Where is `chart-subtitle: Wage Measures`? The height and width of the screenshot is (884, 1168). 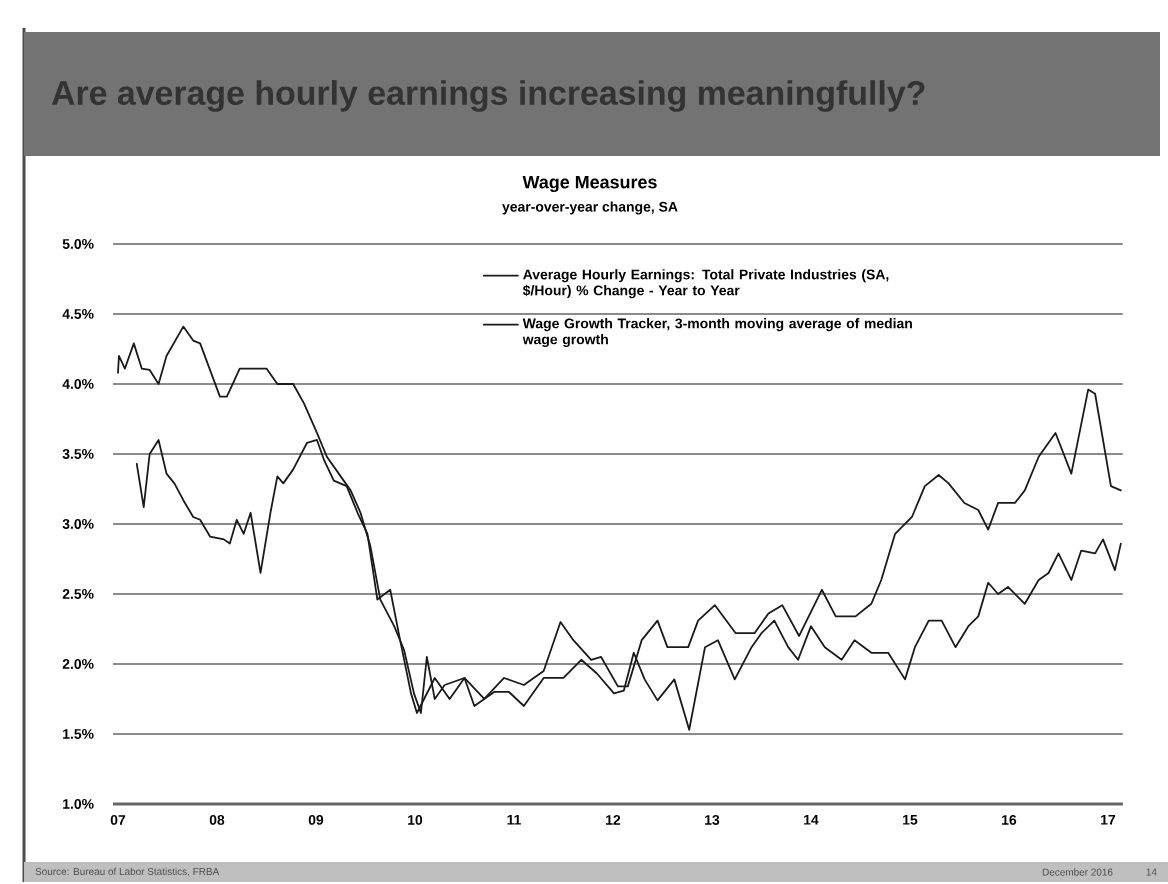
chart-subtitle: Wage Measures is located at coordinates (589, 184).